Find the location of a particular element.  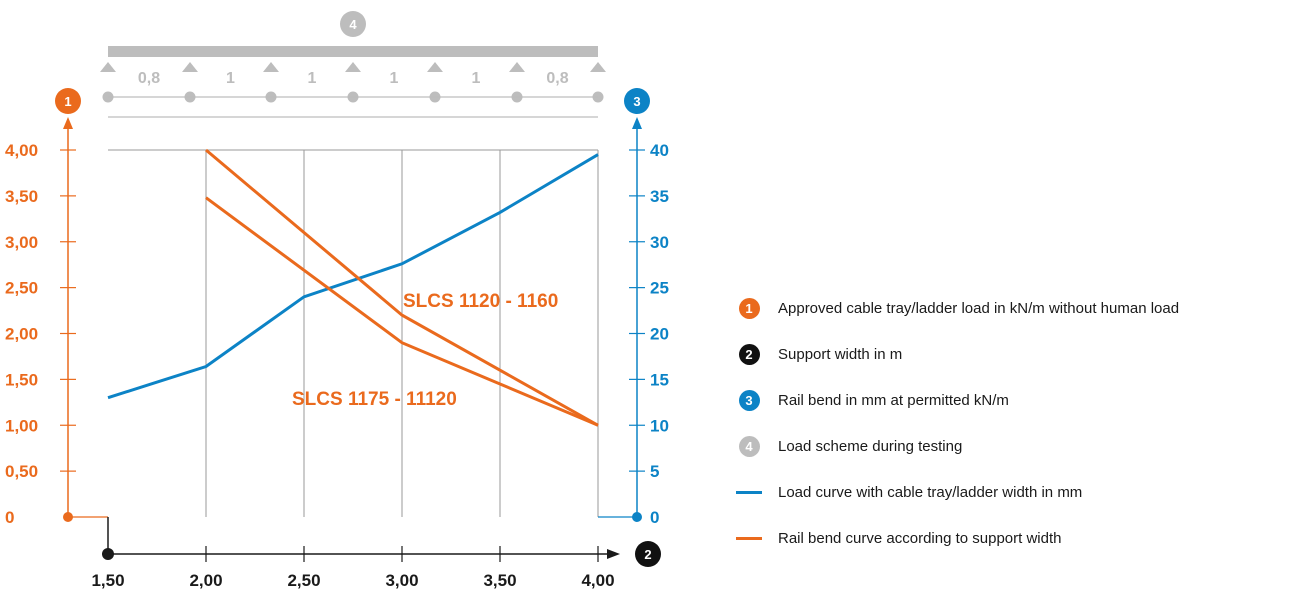

badge-right-axis-circle is located at coordinates (637, 101).